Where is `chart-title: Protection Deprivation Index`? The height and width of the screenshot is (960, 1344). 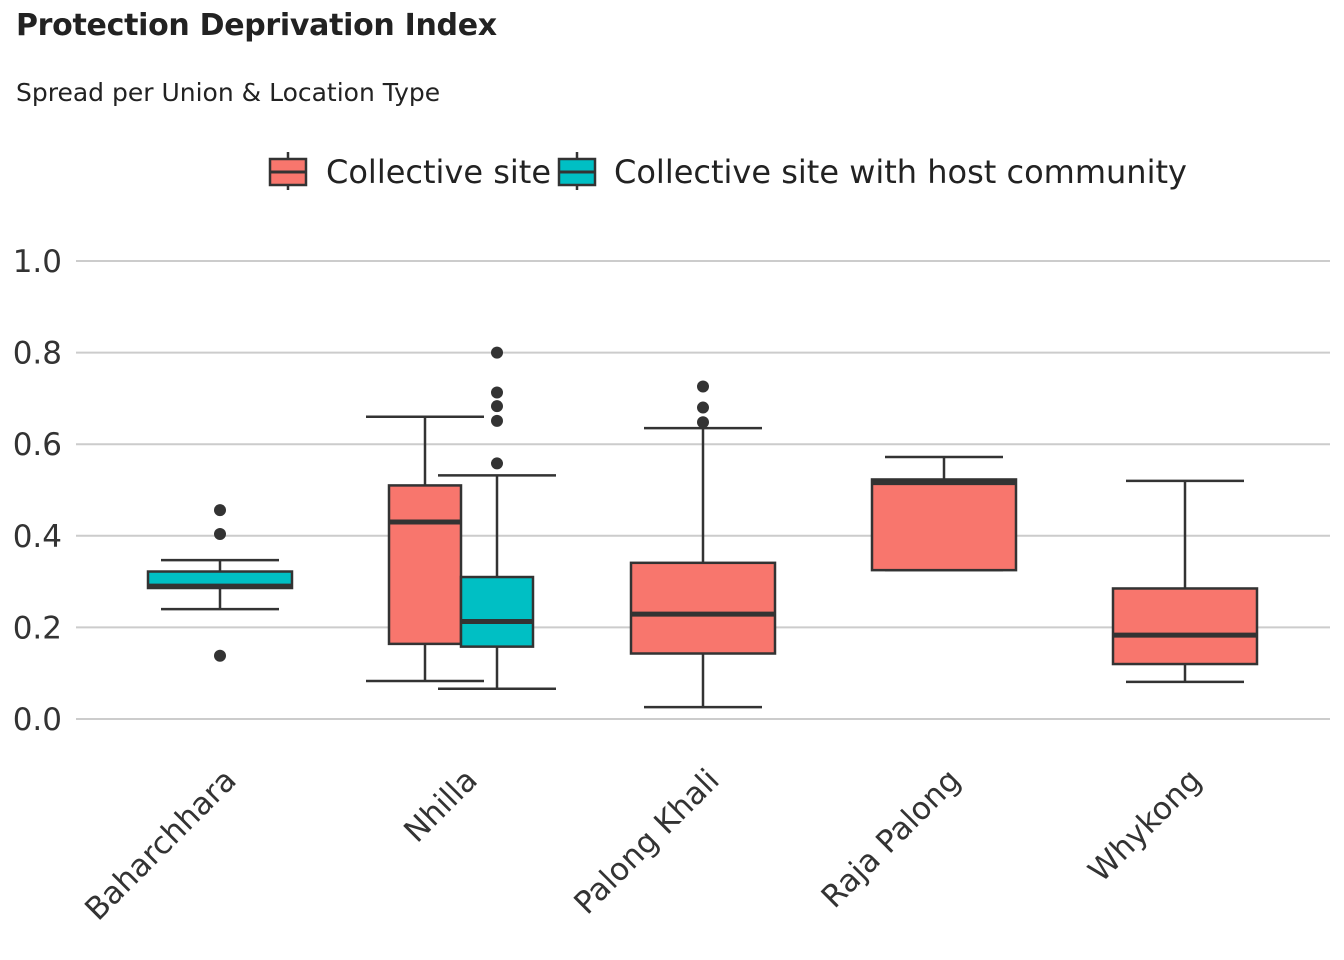
chart-title: Protection Deprivation Index is located at coordinates (256, 25).